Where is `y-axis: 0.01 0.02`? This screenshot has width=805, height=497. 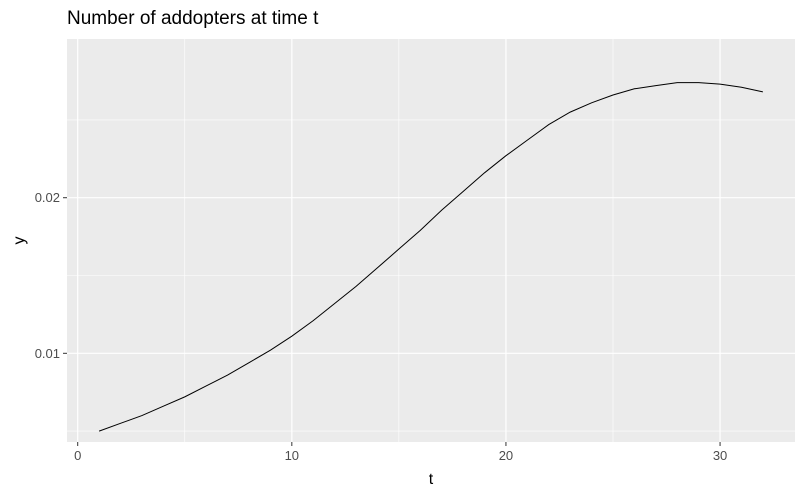 y-axis: 0.01 0.02 is located at coordinates (51, 275).